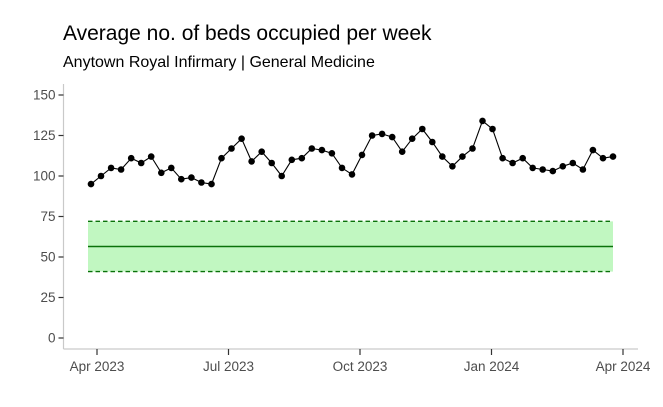 The height and width of the screenshot is (407, 663). I want to click on y-tick-label: 50, so click(47, 257).